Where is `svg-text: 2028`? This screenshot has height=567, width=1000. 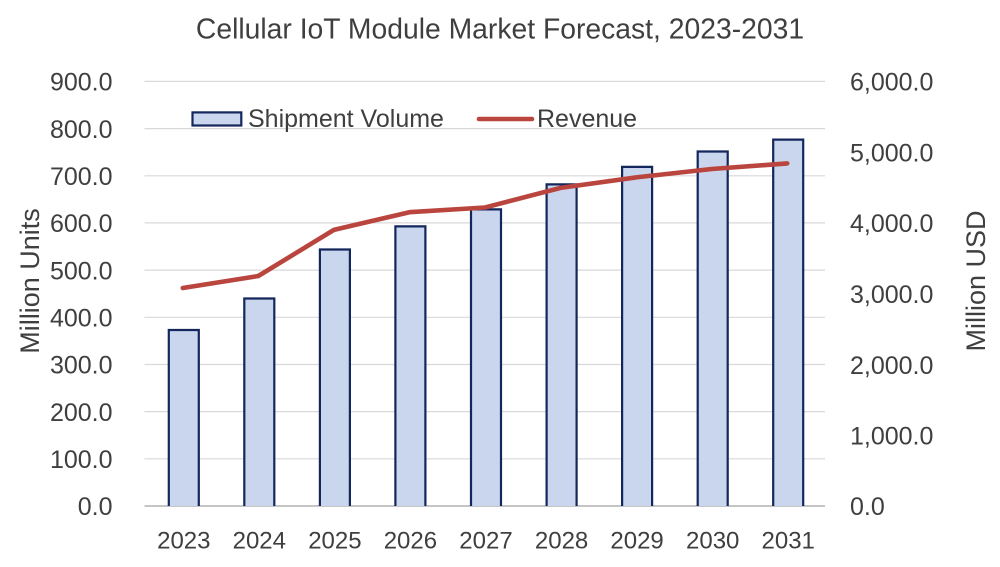 svg-text: 2028 is located at coordinates (561, 541).